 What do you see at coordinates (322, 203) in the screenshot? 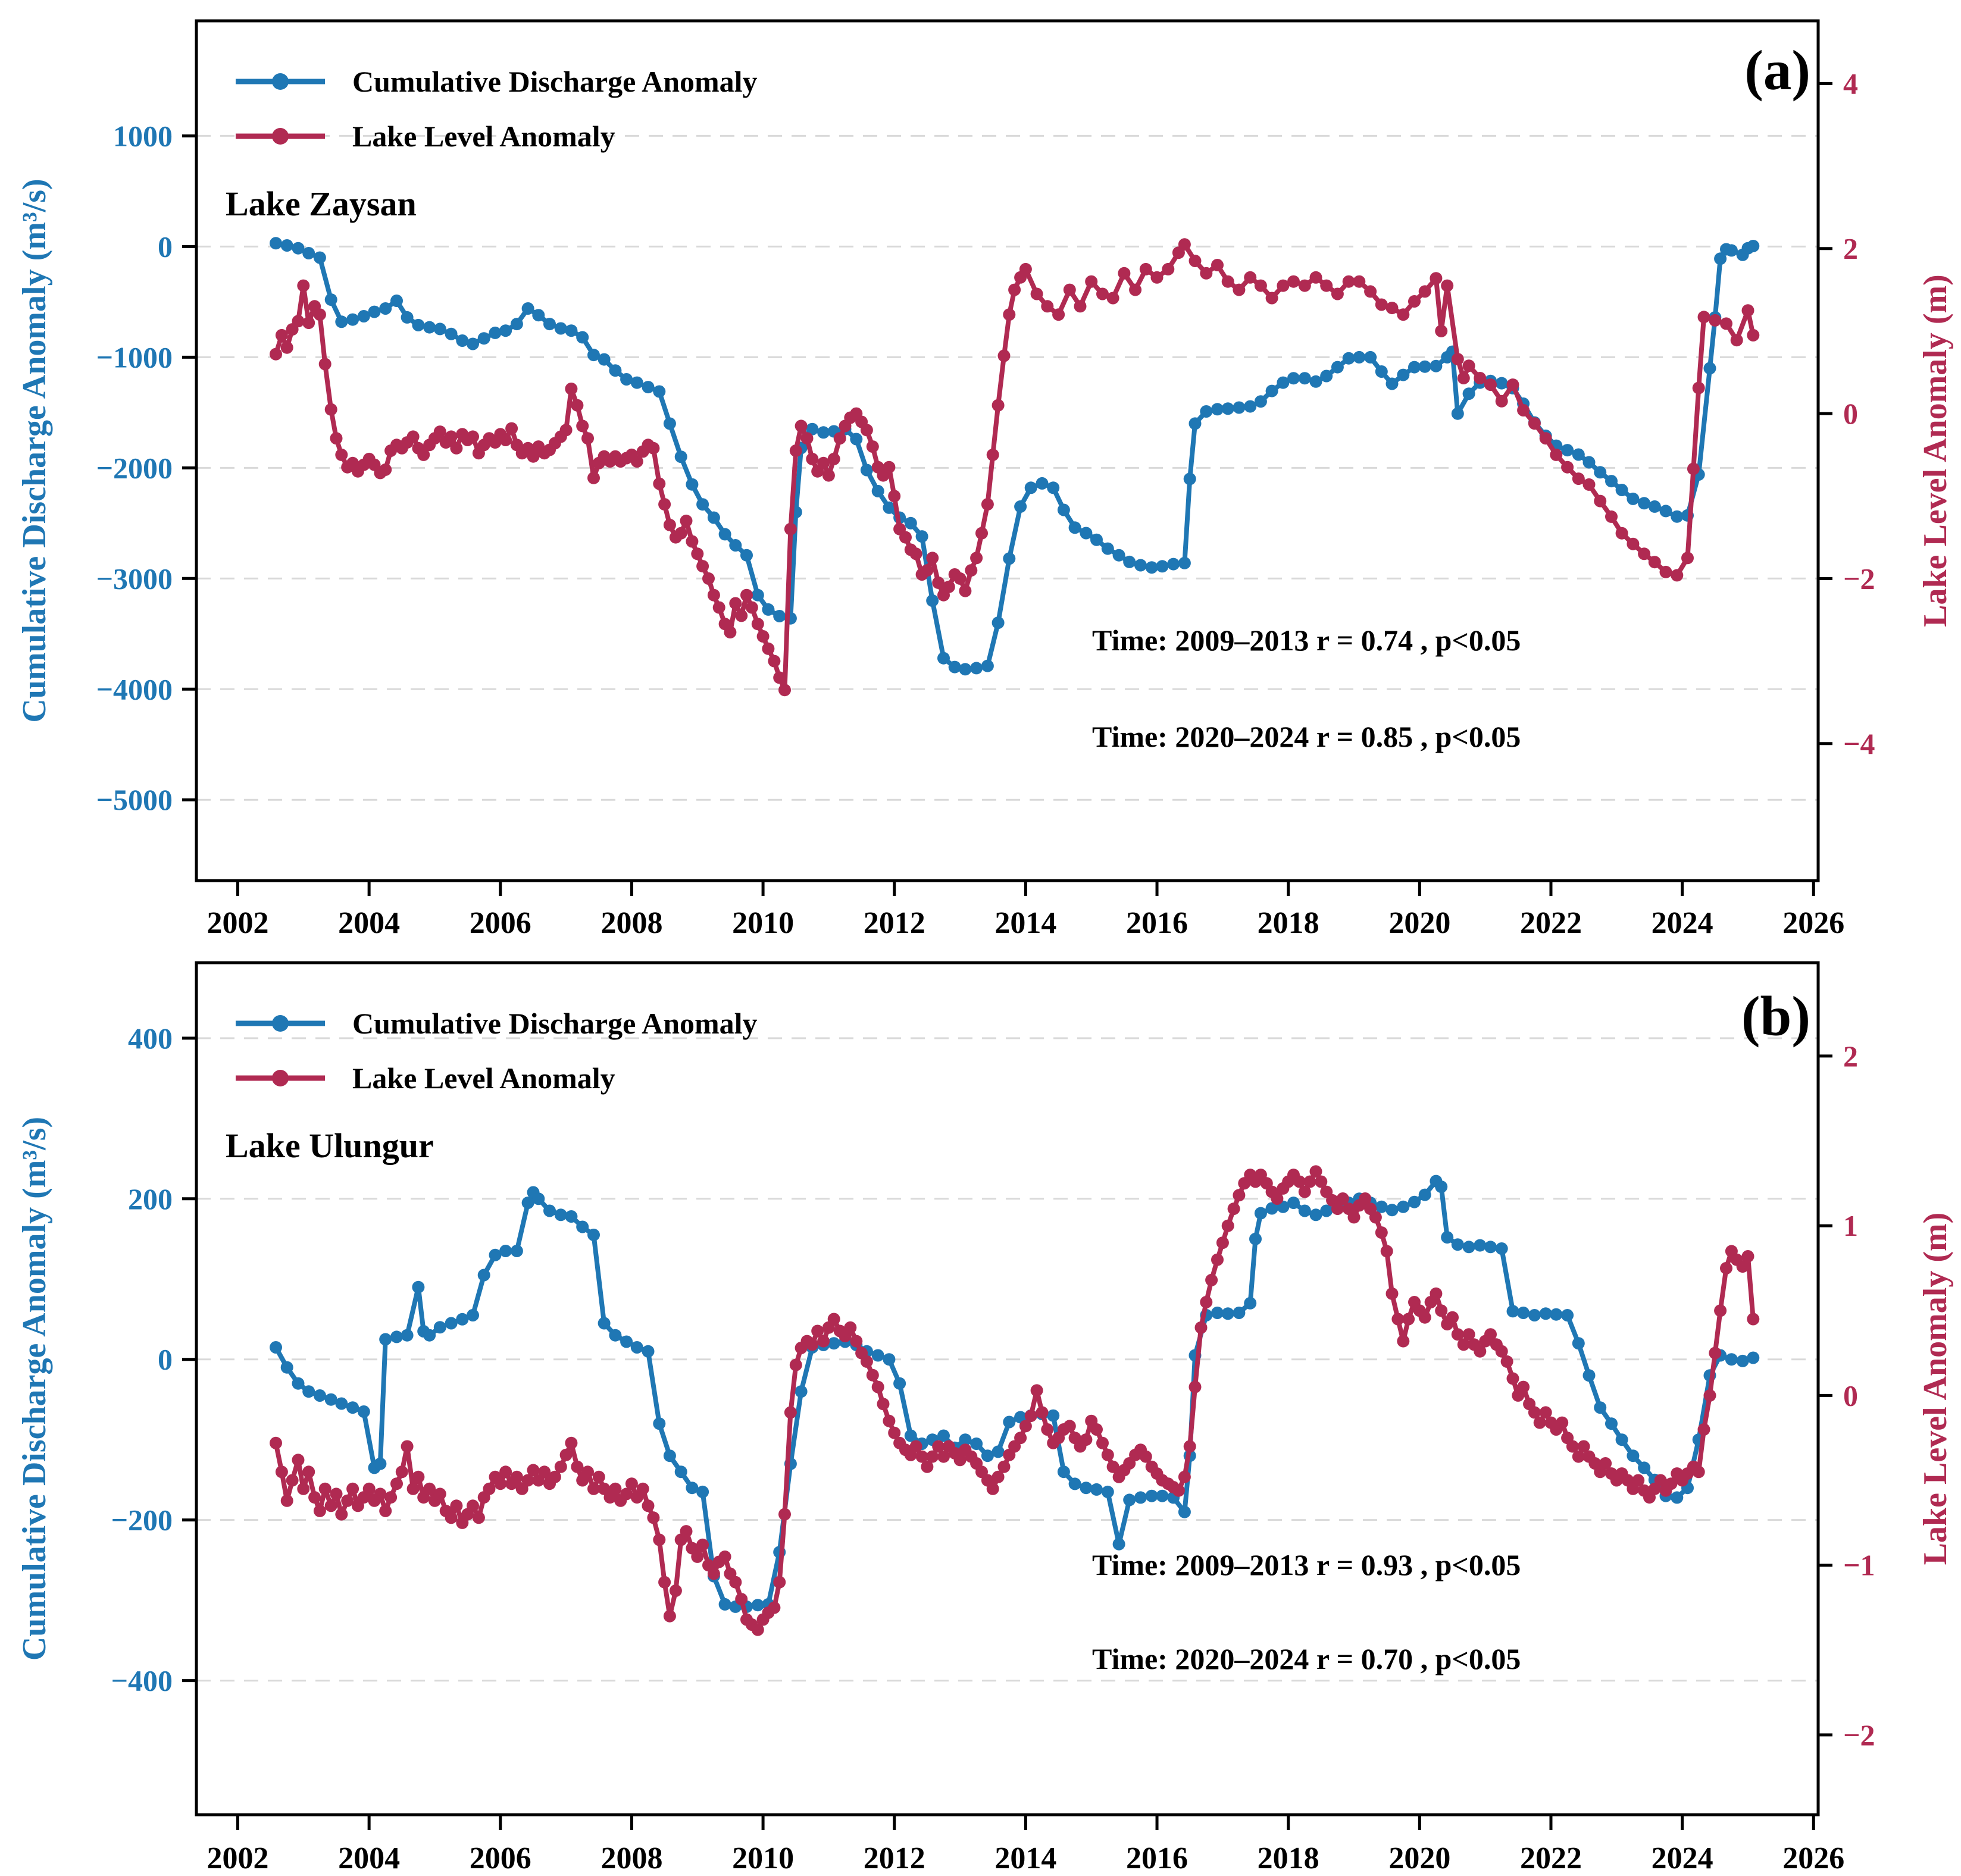
I see `panel-title: Lake Zaysan` at bounding box center [322, 203].